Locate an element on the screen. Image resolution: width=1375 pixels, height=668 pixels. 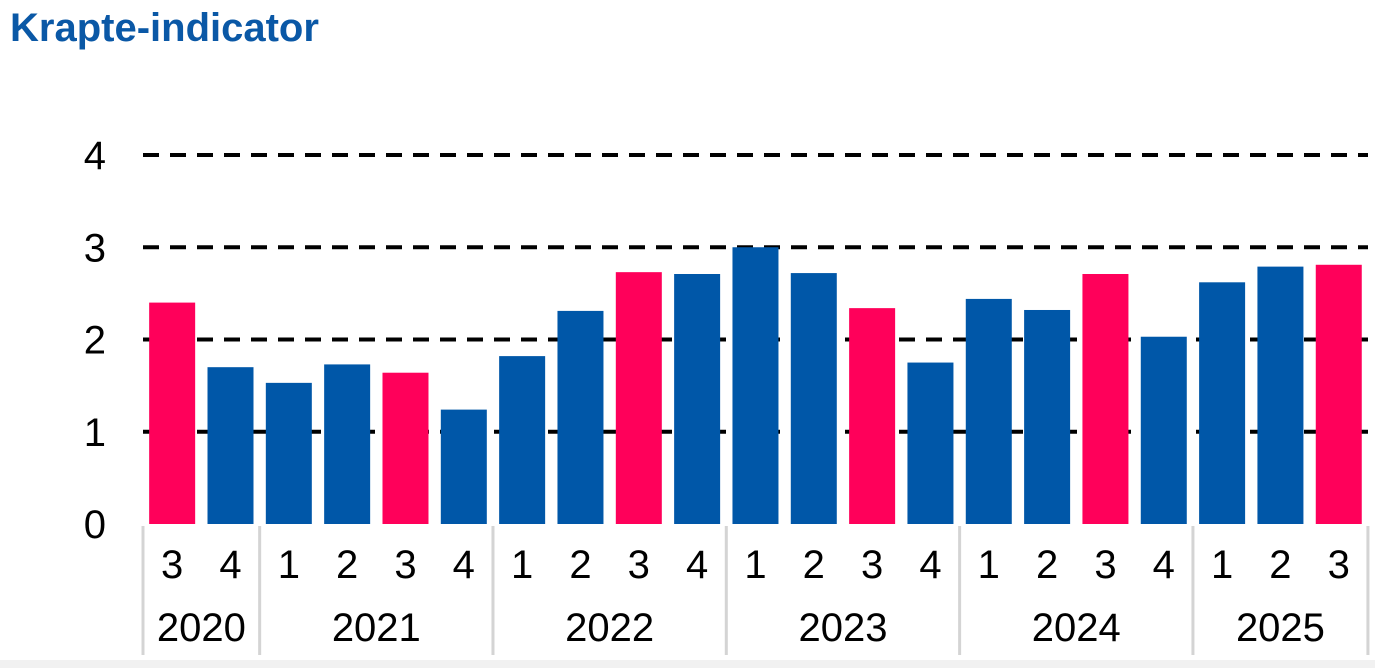
x-tick-label-year: 2020 is located at coordinates (201, 628).